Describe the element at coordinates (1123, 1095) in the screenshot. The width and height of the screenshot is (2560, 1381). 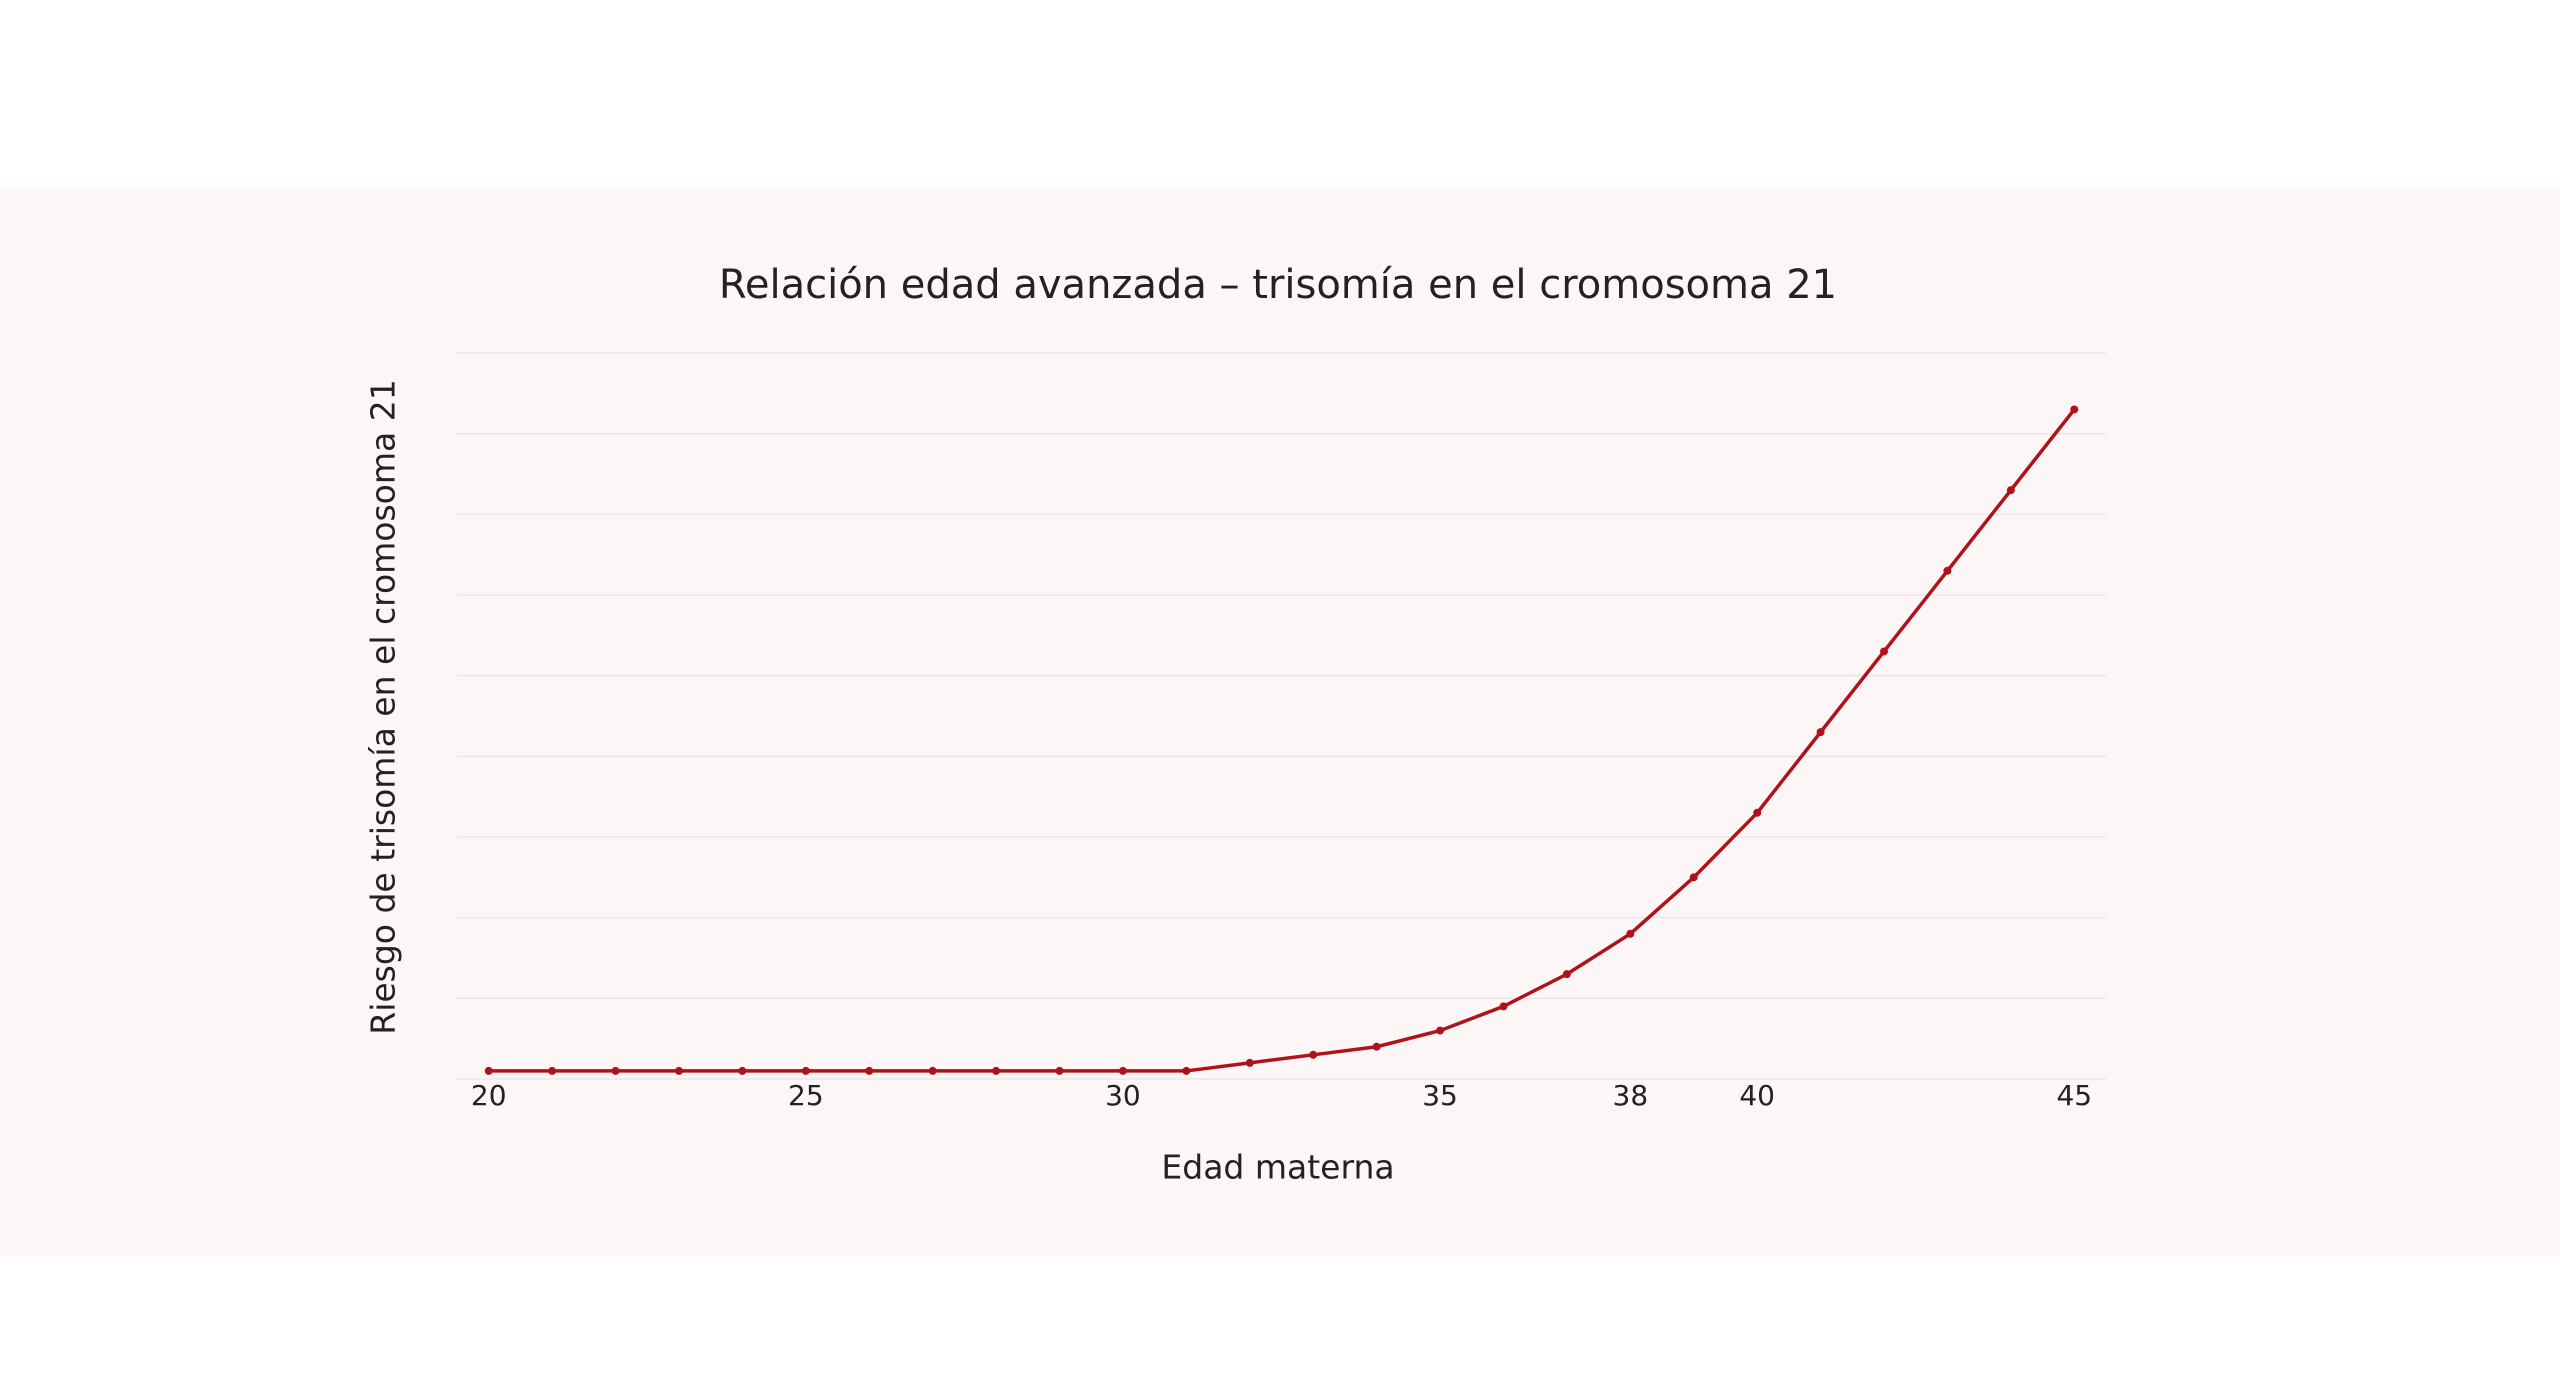
I see `x-tick-label: 30` at that location.